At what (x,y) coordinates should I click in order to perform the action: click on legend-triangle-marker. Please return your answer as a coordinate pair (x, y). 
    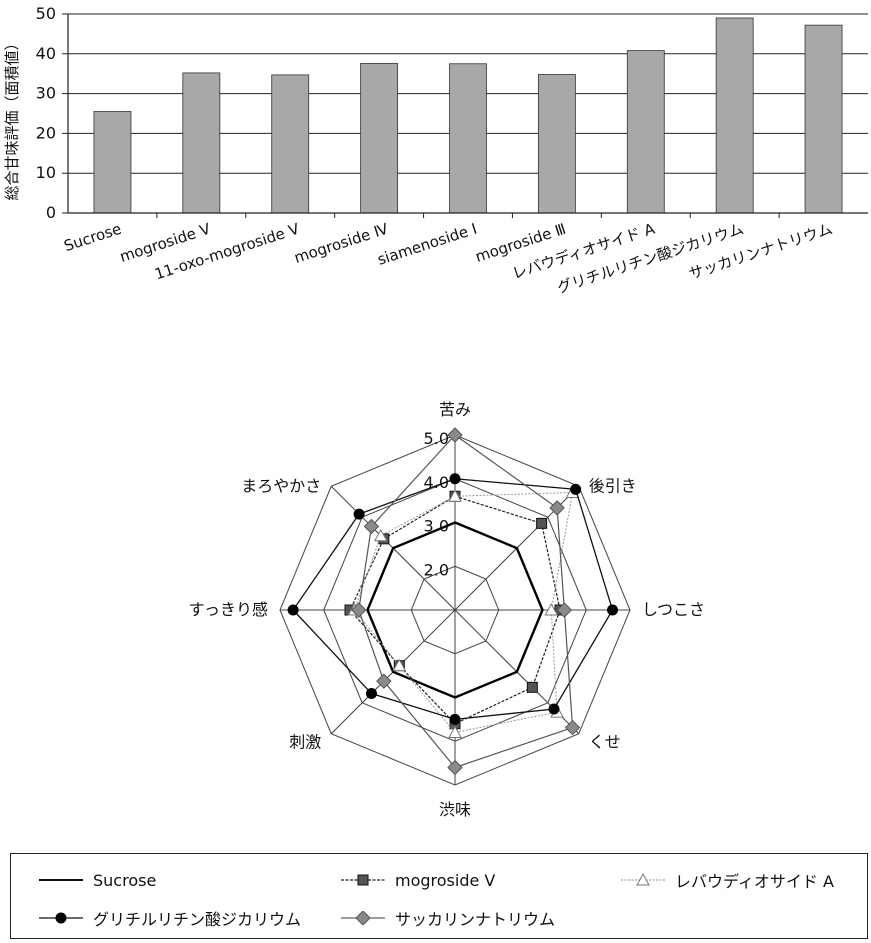
    Looking at the image, I should click on (643, 879).